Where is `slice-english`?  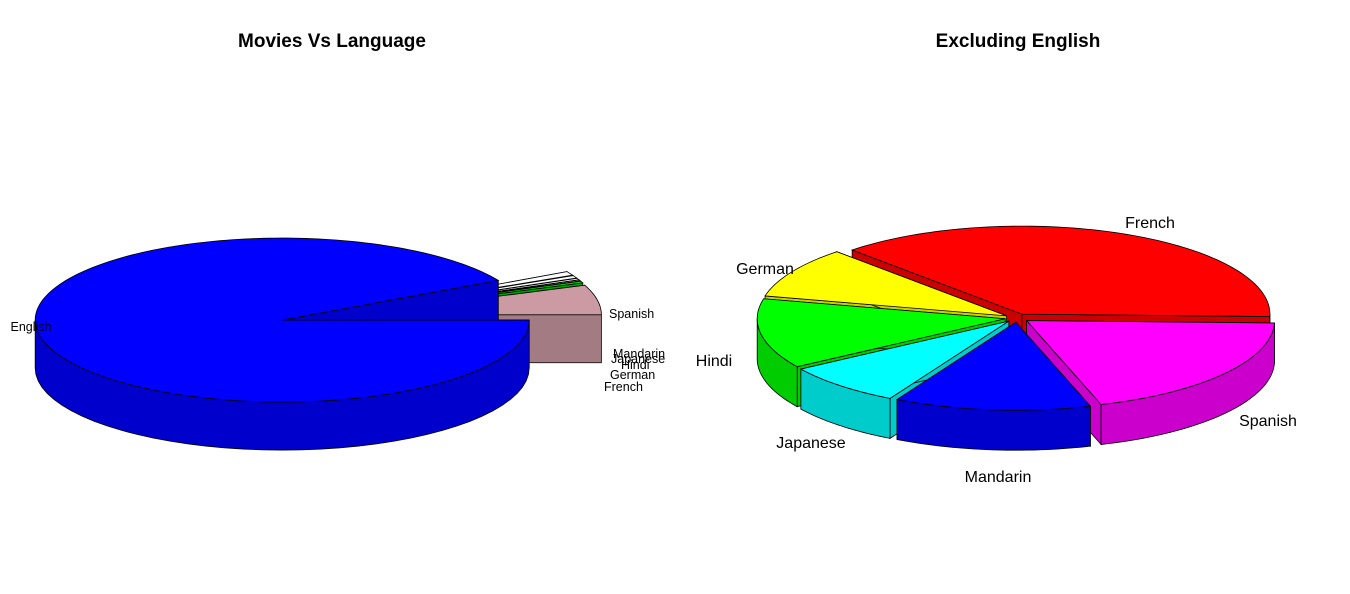 slice-english is located at coordinates (282, 344).